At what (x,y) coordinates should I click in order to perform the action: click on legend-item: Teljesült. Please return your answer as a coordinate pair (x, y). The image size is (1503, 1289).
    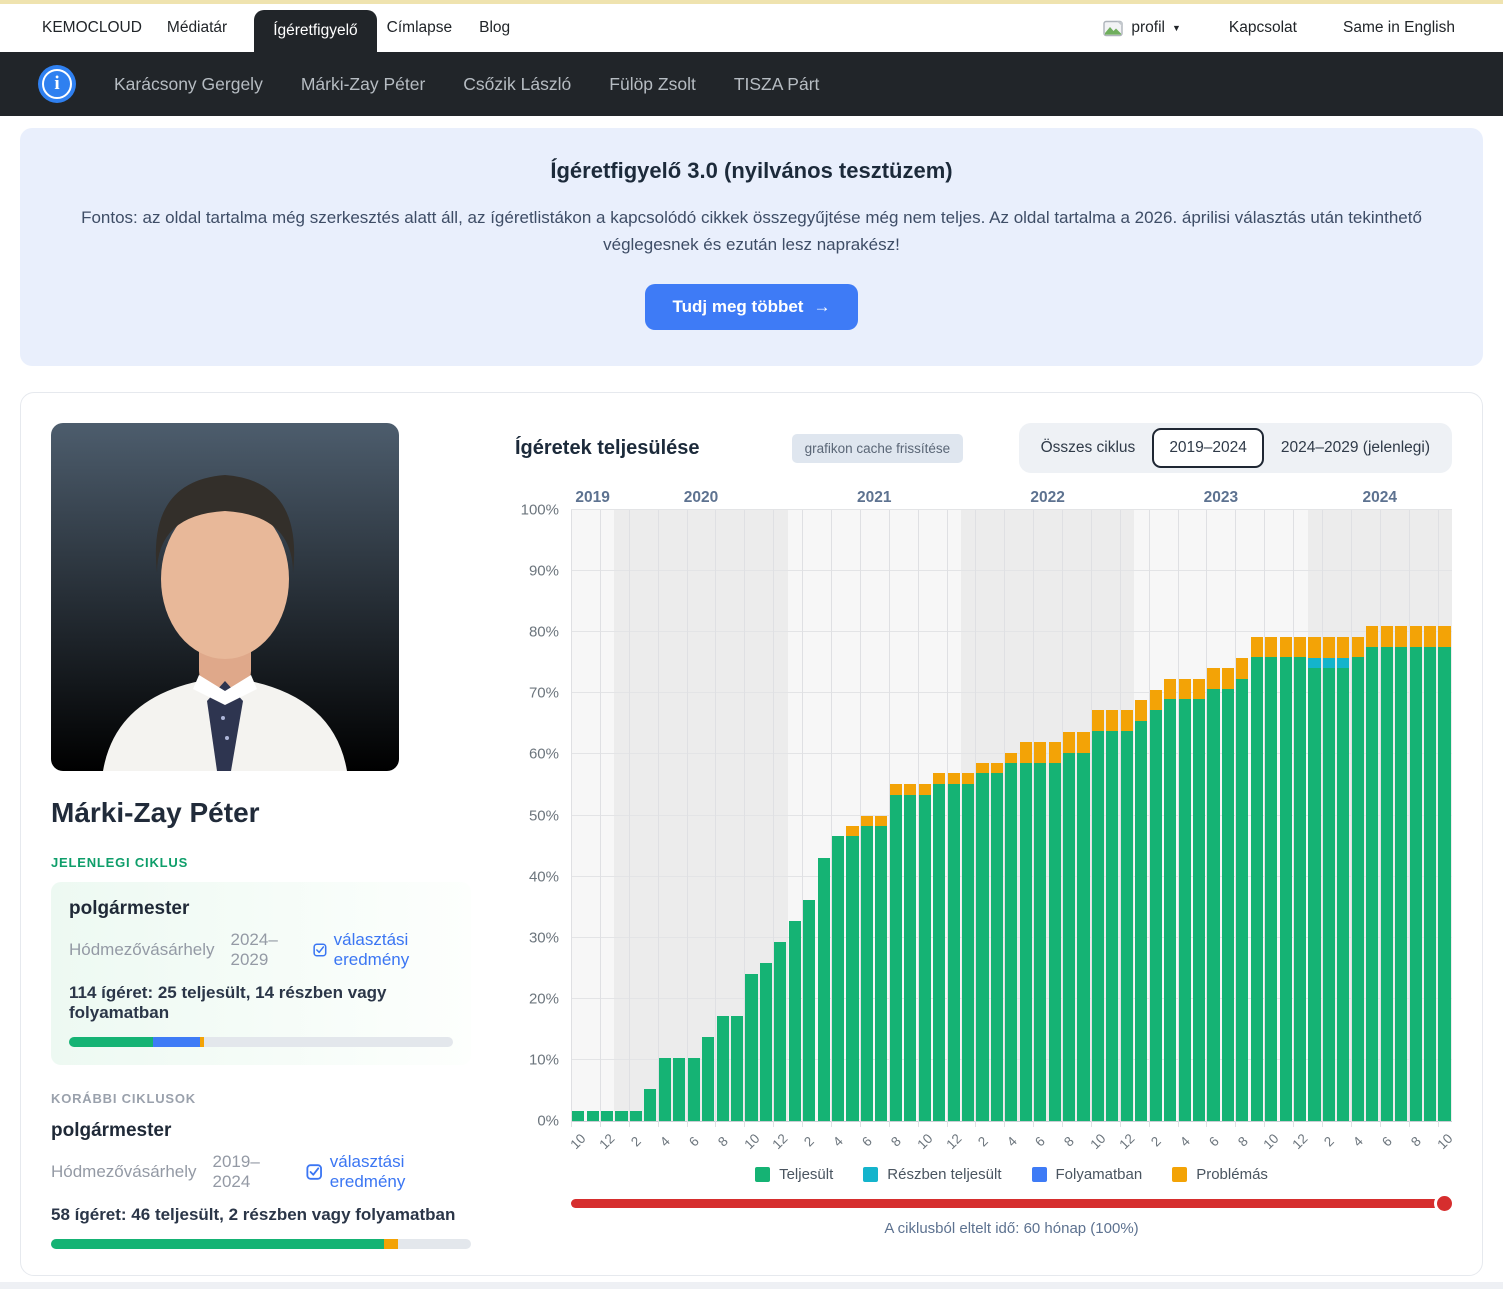
    Looking at the image, I should click on (794, 1174).